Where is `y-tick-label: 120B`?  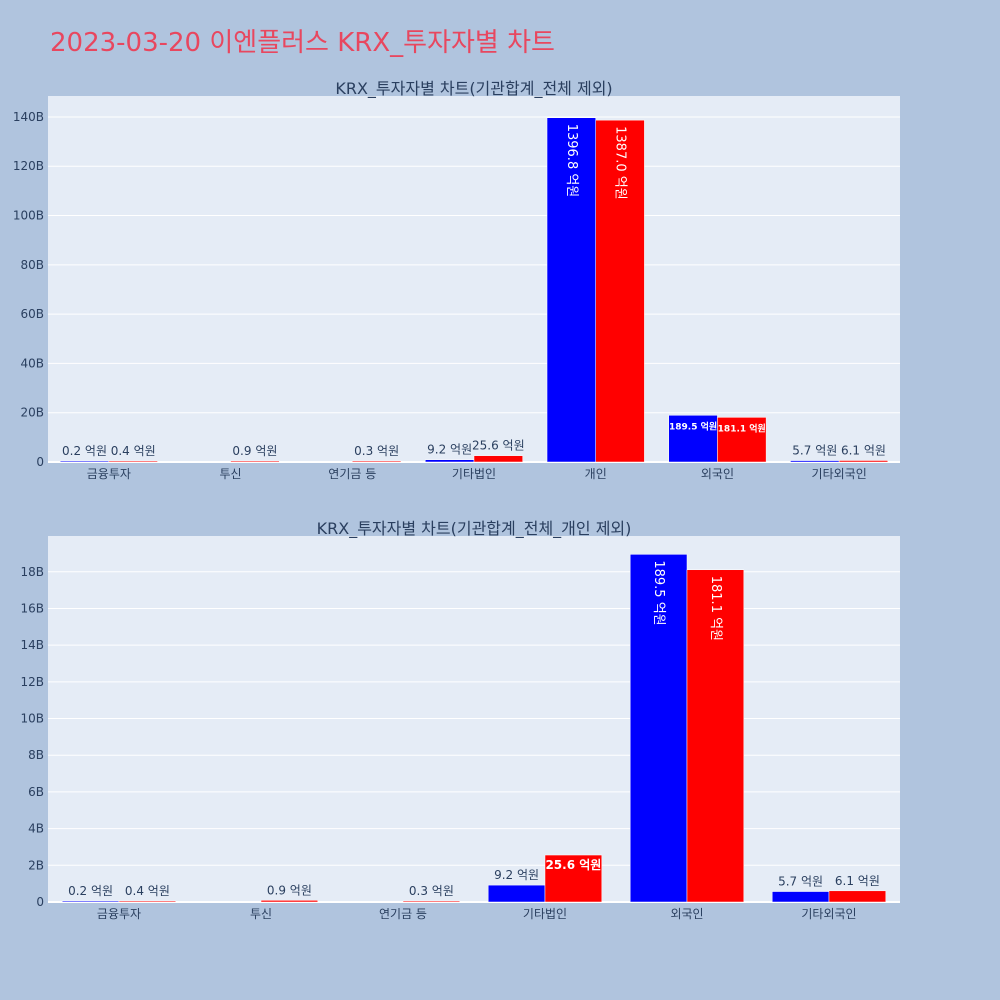 y-tick-label: 120B is located at coordinates (28, 166).